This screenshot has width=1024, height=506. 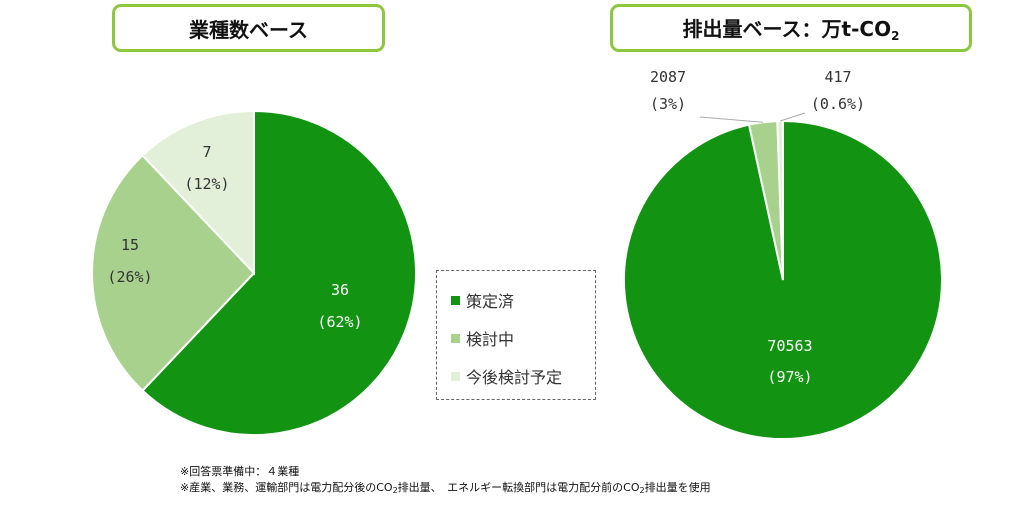 What do you see at coordinates (455, 300) in the screenshot?
I see `legend-swatch-sakutei` at bounding box center [455, 300].